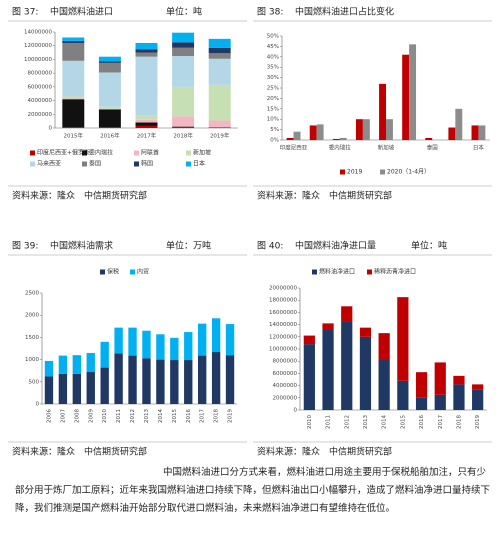 This screenshot has width=500, height=548. Describe the element at coordinates (386, 148) in the screenshot. I see `x-tick-label: 新加坡` at that location.